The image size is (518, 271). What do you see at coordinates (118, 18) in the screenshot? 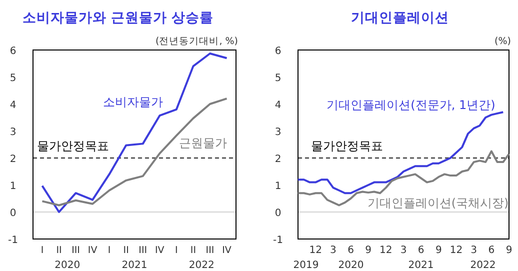
I see `chart-title: 소비자물가와 근원물가 상승률` at bounding box center [118, 18].